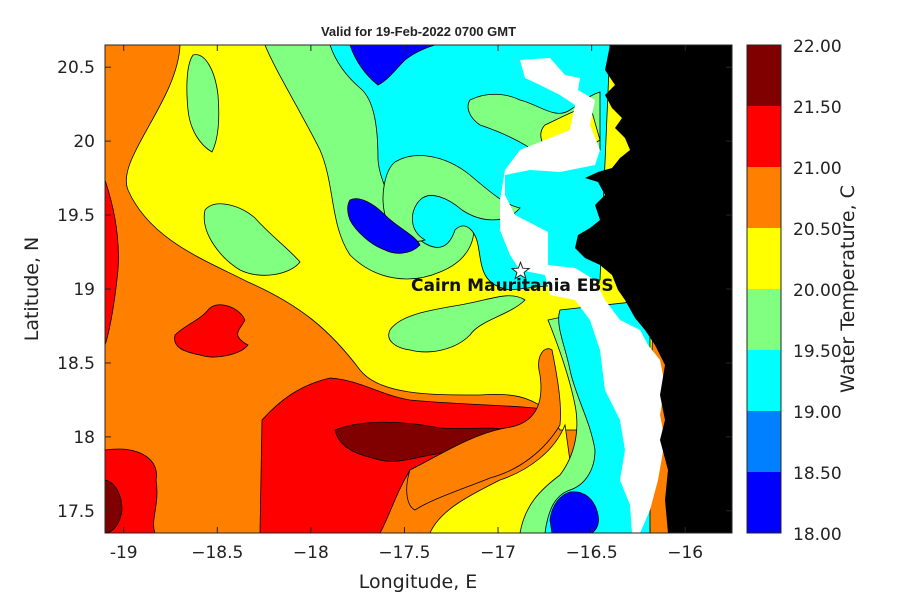 The height and width of the screenshot is (600, 900). I want to click on colorbar-tick-label: 21.50, so click(817, 108).